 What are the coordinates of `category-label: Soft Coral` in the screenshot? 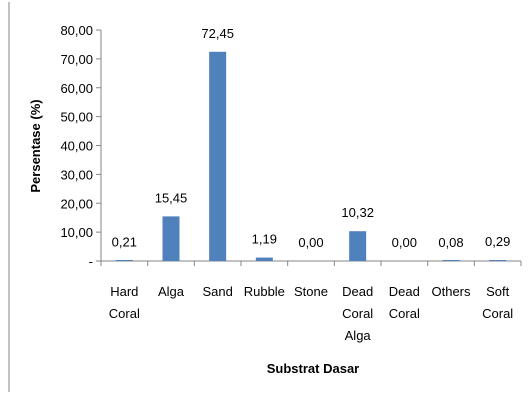 It's located at (497, 302).